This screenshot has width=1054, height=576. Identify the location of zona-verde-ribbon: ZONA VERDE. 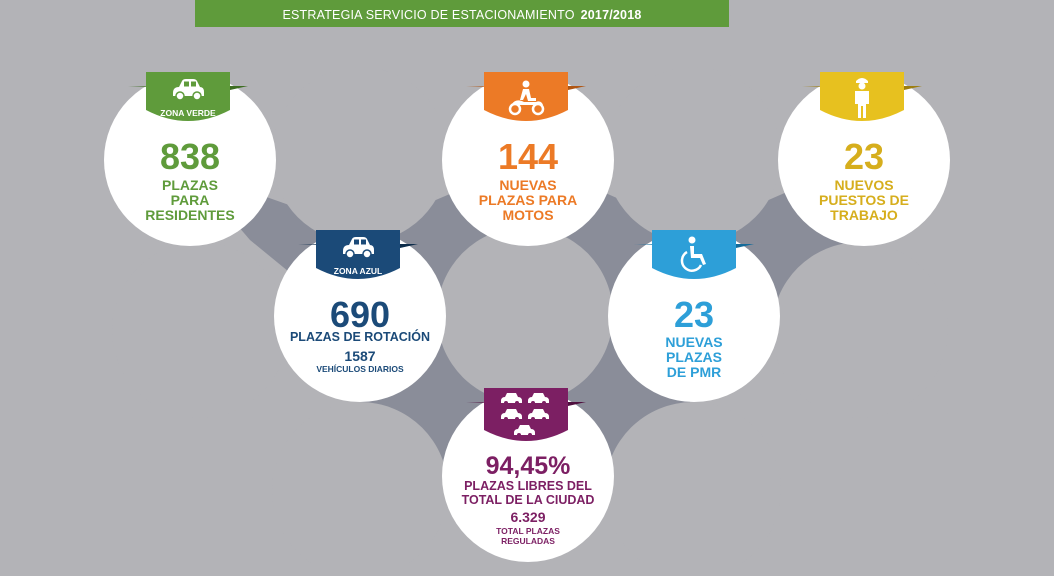
(188, 100).